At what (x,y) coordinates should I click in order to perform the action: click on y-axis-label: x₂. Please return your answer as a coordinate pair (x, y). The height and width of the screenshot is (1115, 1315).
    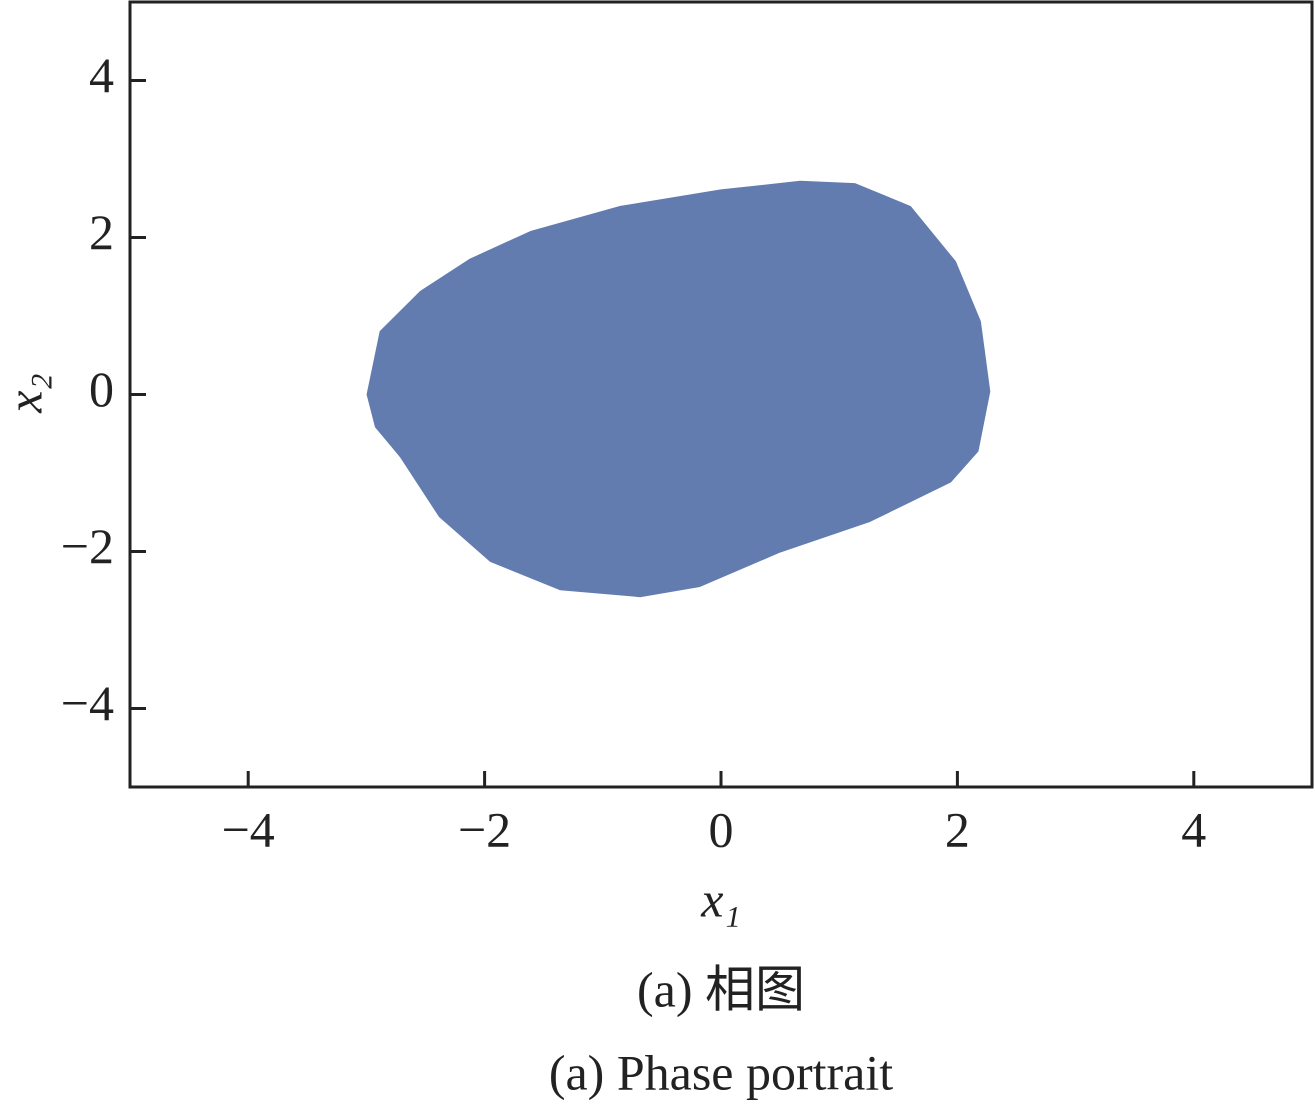
    Looking at the image, I should click on (26, 393).